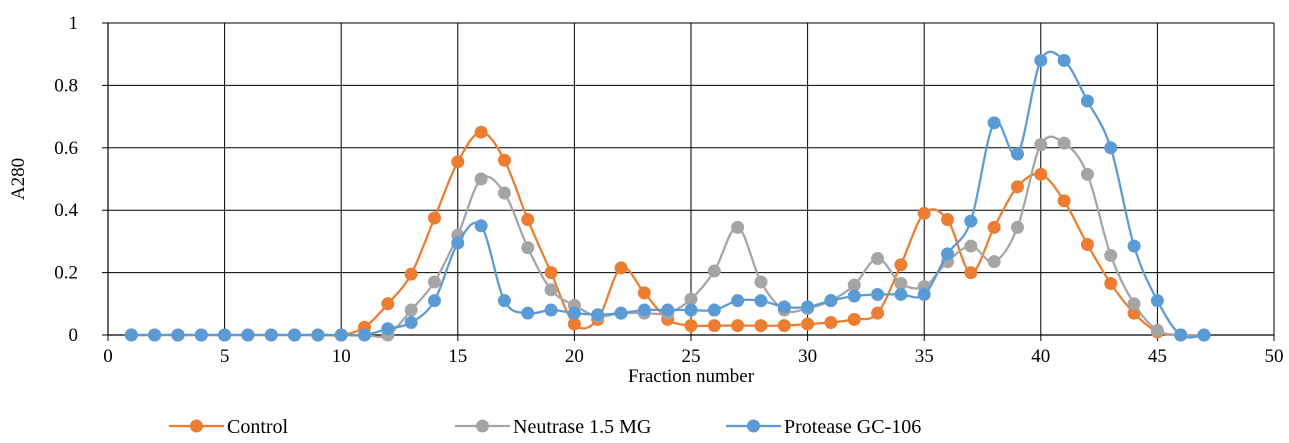  Describe the element at coordinates (574, 356) in the screenshot. I see `x-tick-label: 20` at that location.